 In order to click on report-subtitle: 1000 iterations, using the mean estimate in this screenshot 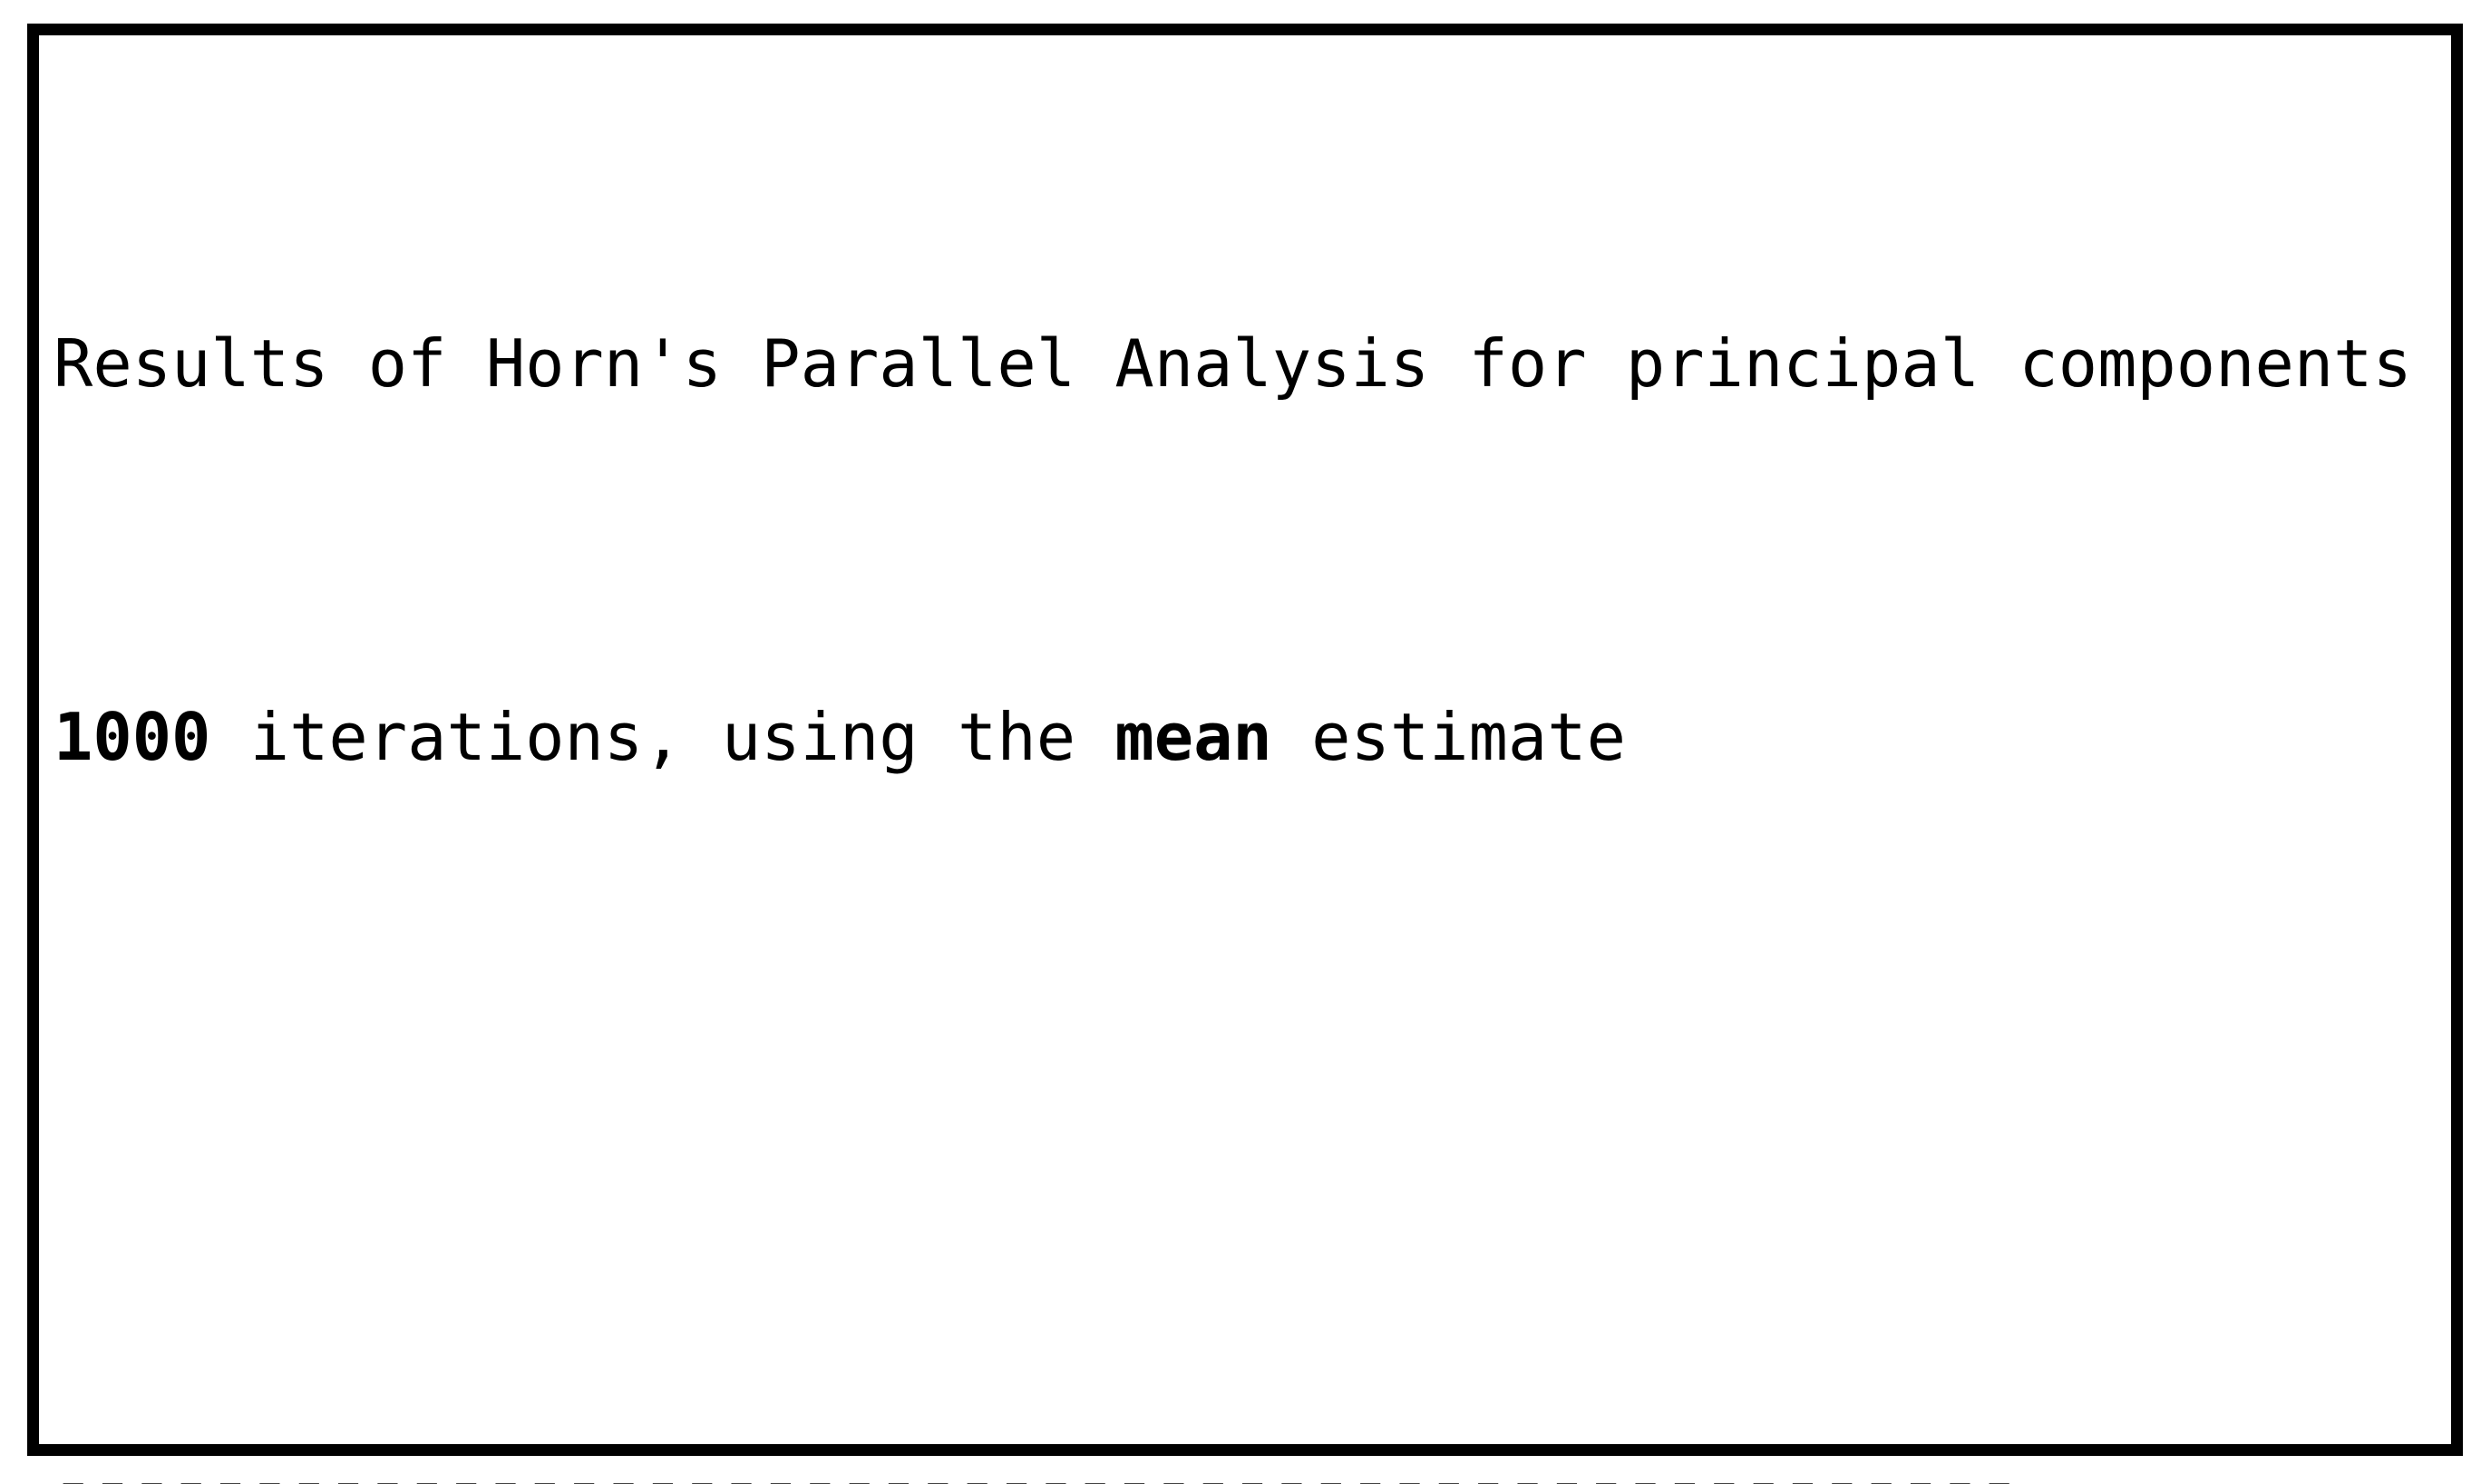, I will do `click(1252, 737)`.